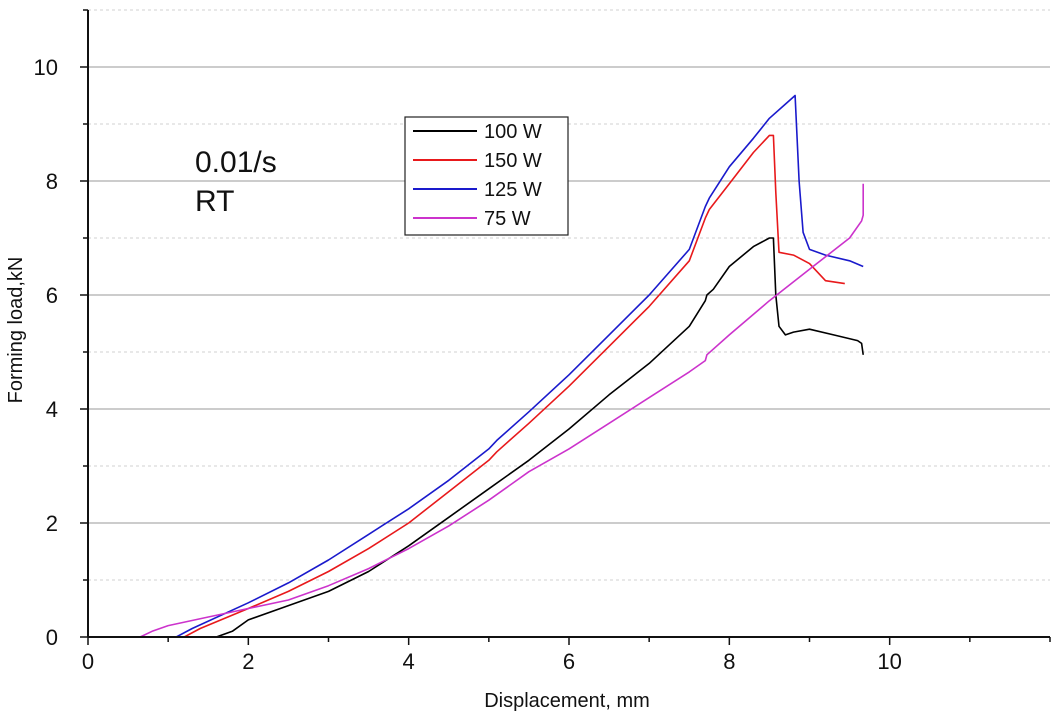  Describe the element at coordinates (507, 219) in the screenshot. I see `legend-label: 75 W` at that location.